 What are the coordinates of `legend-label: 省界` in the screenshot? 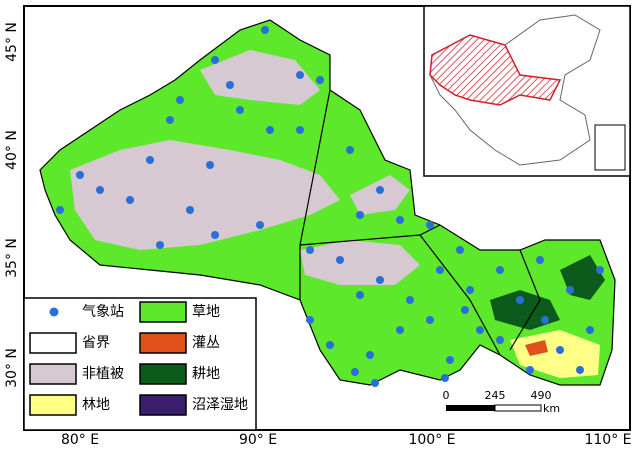 It's located at (96, 343).